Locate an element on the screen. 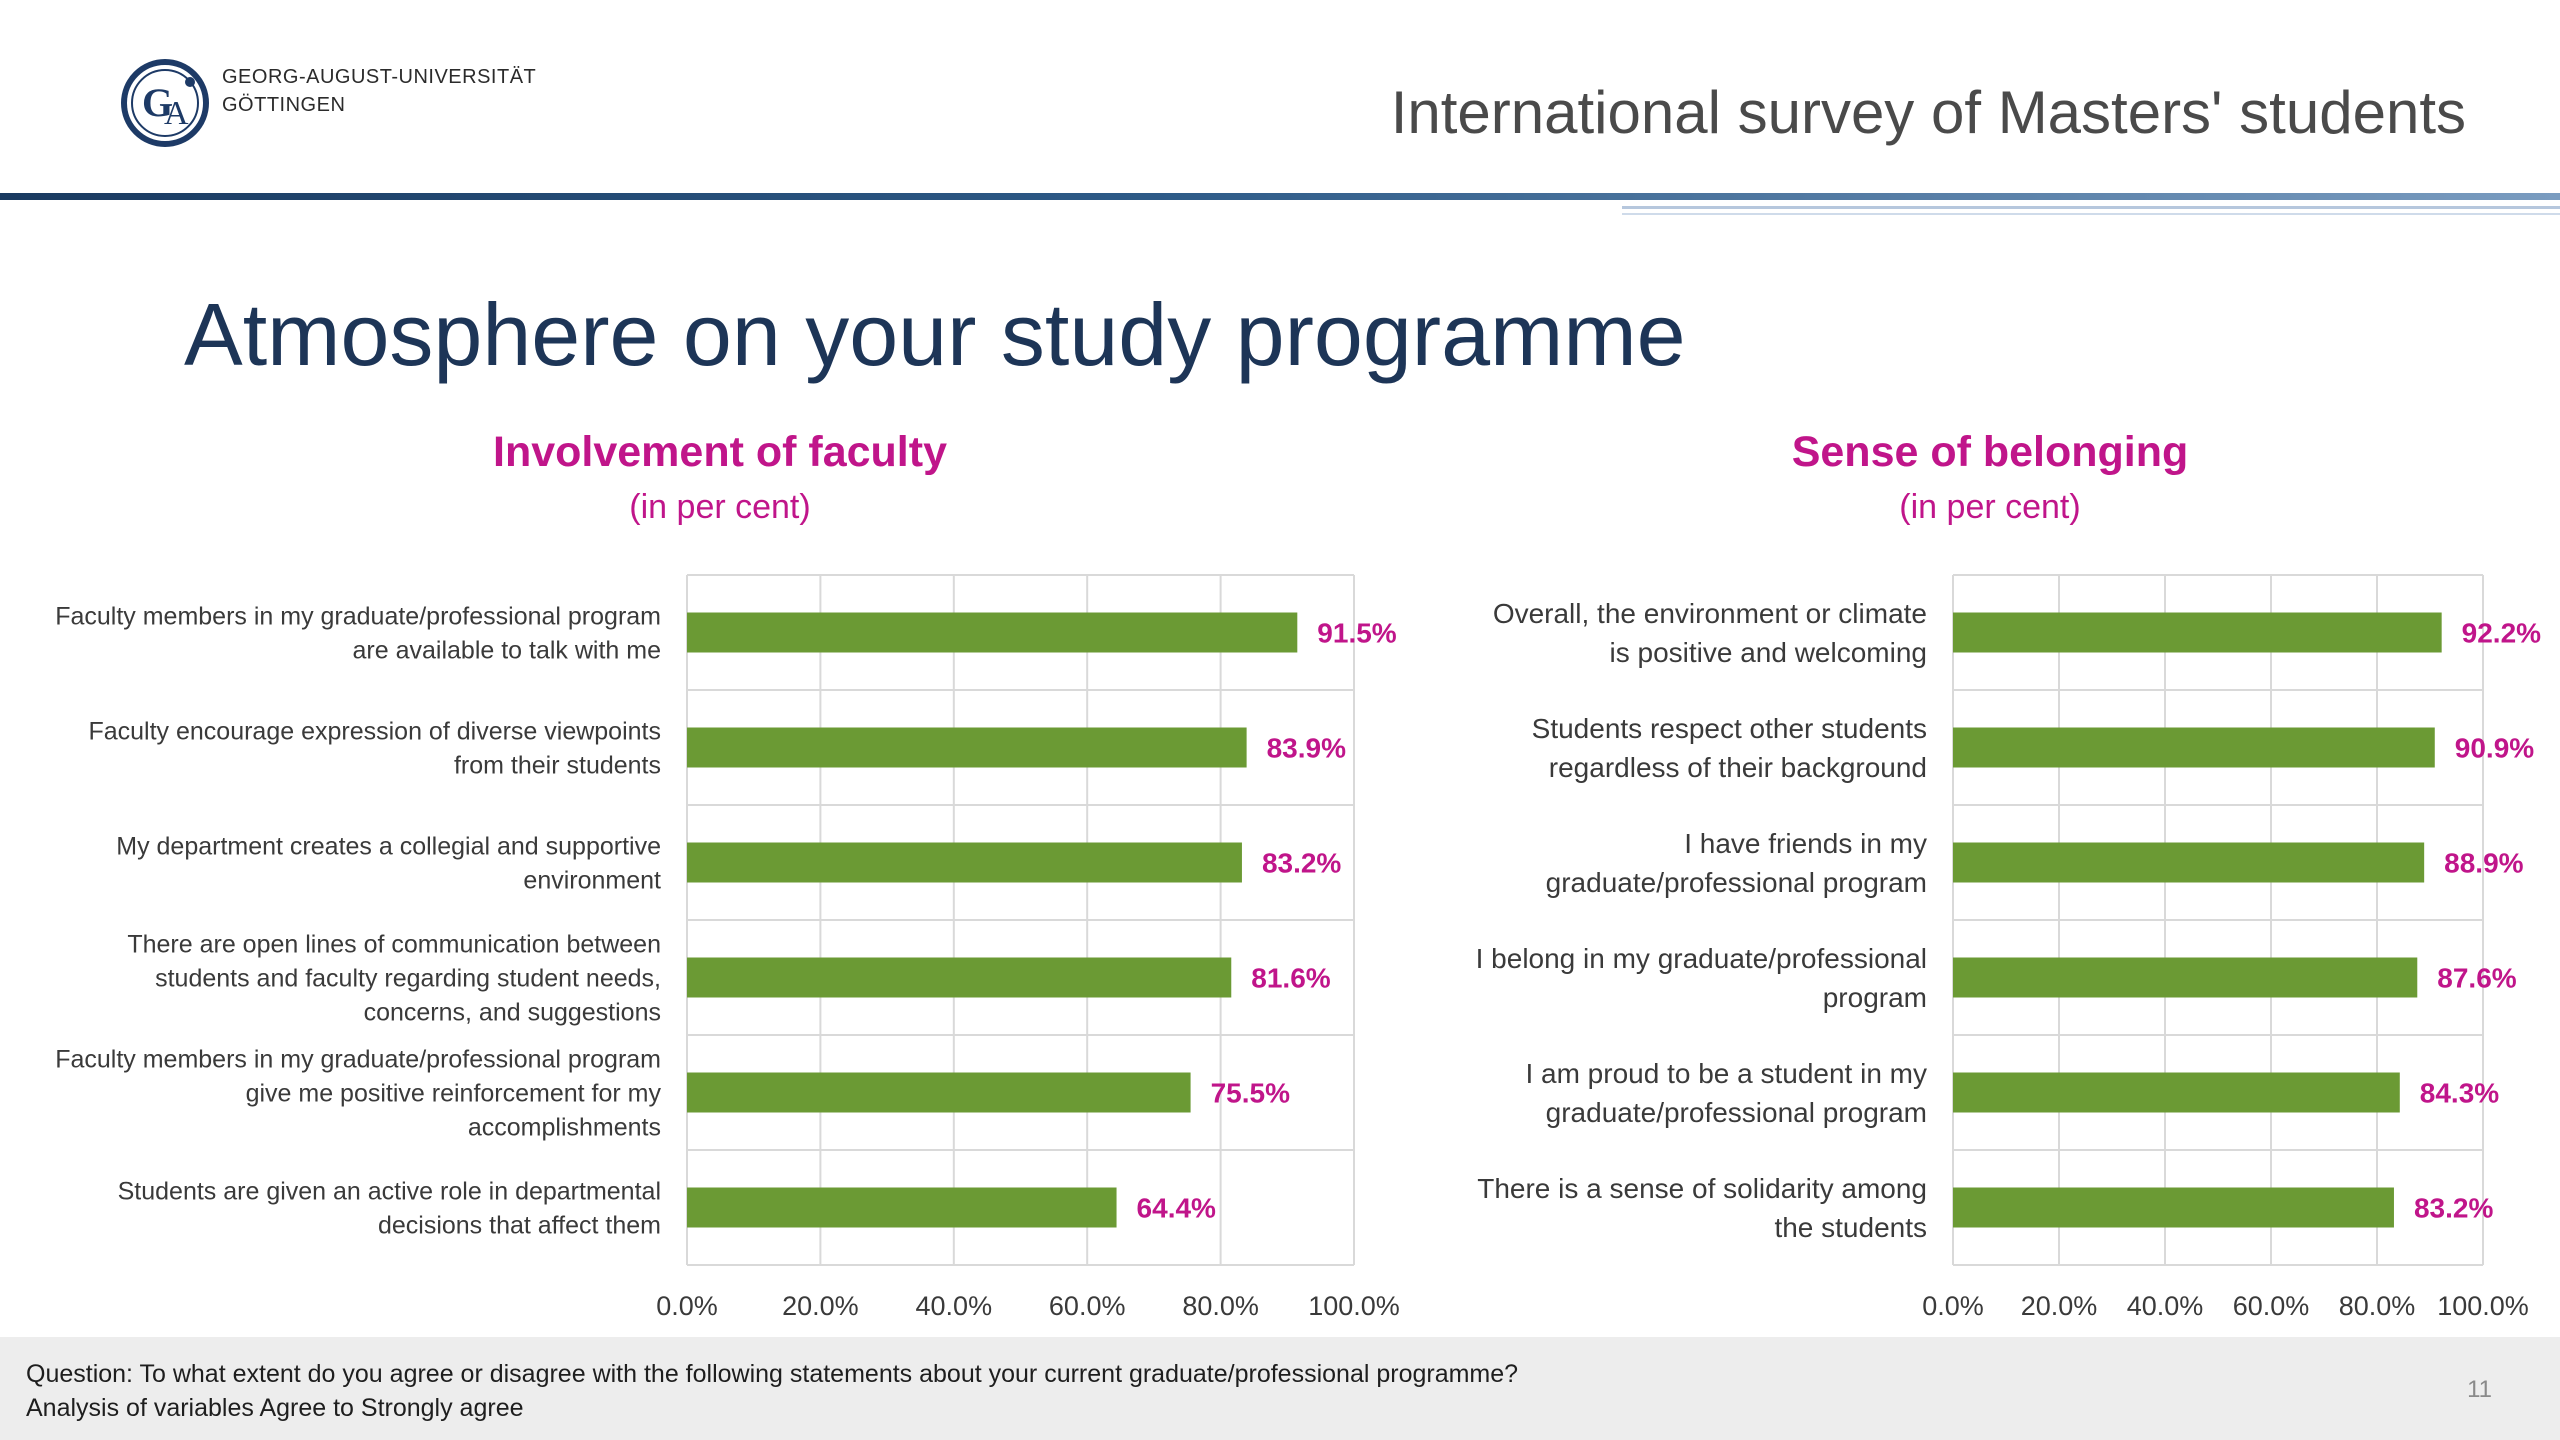  data-label: 87.6% is located at coordinates (2476, 978).